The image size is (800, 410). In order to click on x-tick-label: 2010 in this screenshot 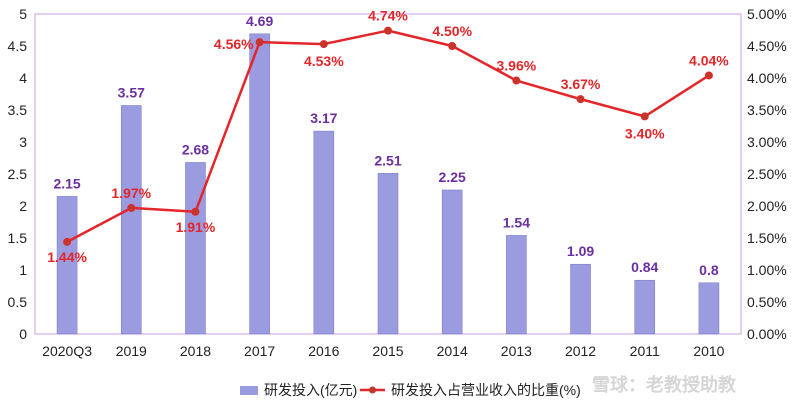, I will do `click(708, 351)`.